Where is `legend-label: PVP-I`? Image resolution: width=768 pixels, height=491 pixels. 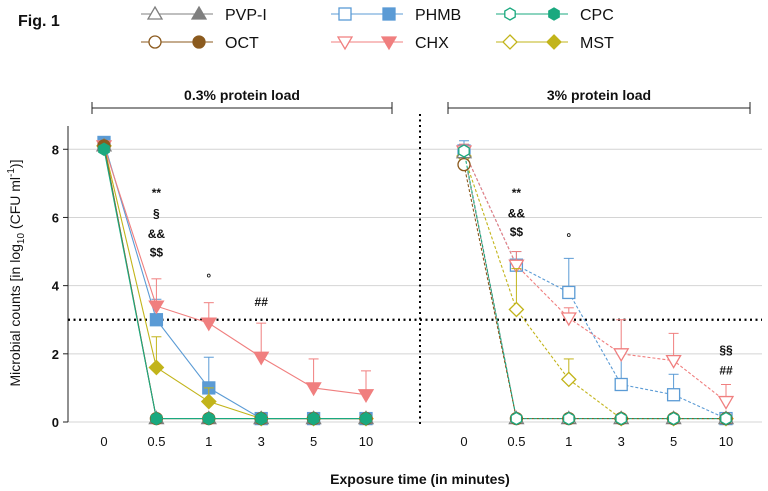
legend-label: PVP-I is located at coordinates (246, 15).